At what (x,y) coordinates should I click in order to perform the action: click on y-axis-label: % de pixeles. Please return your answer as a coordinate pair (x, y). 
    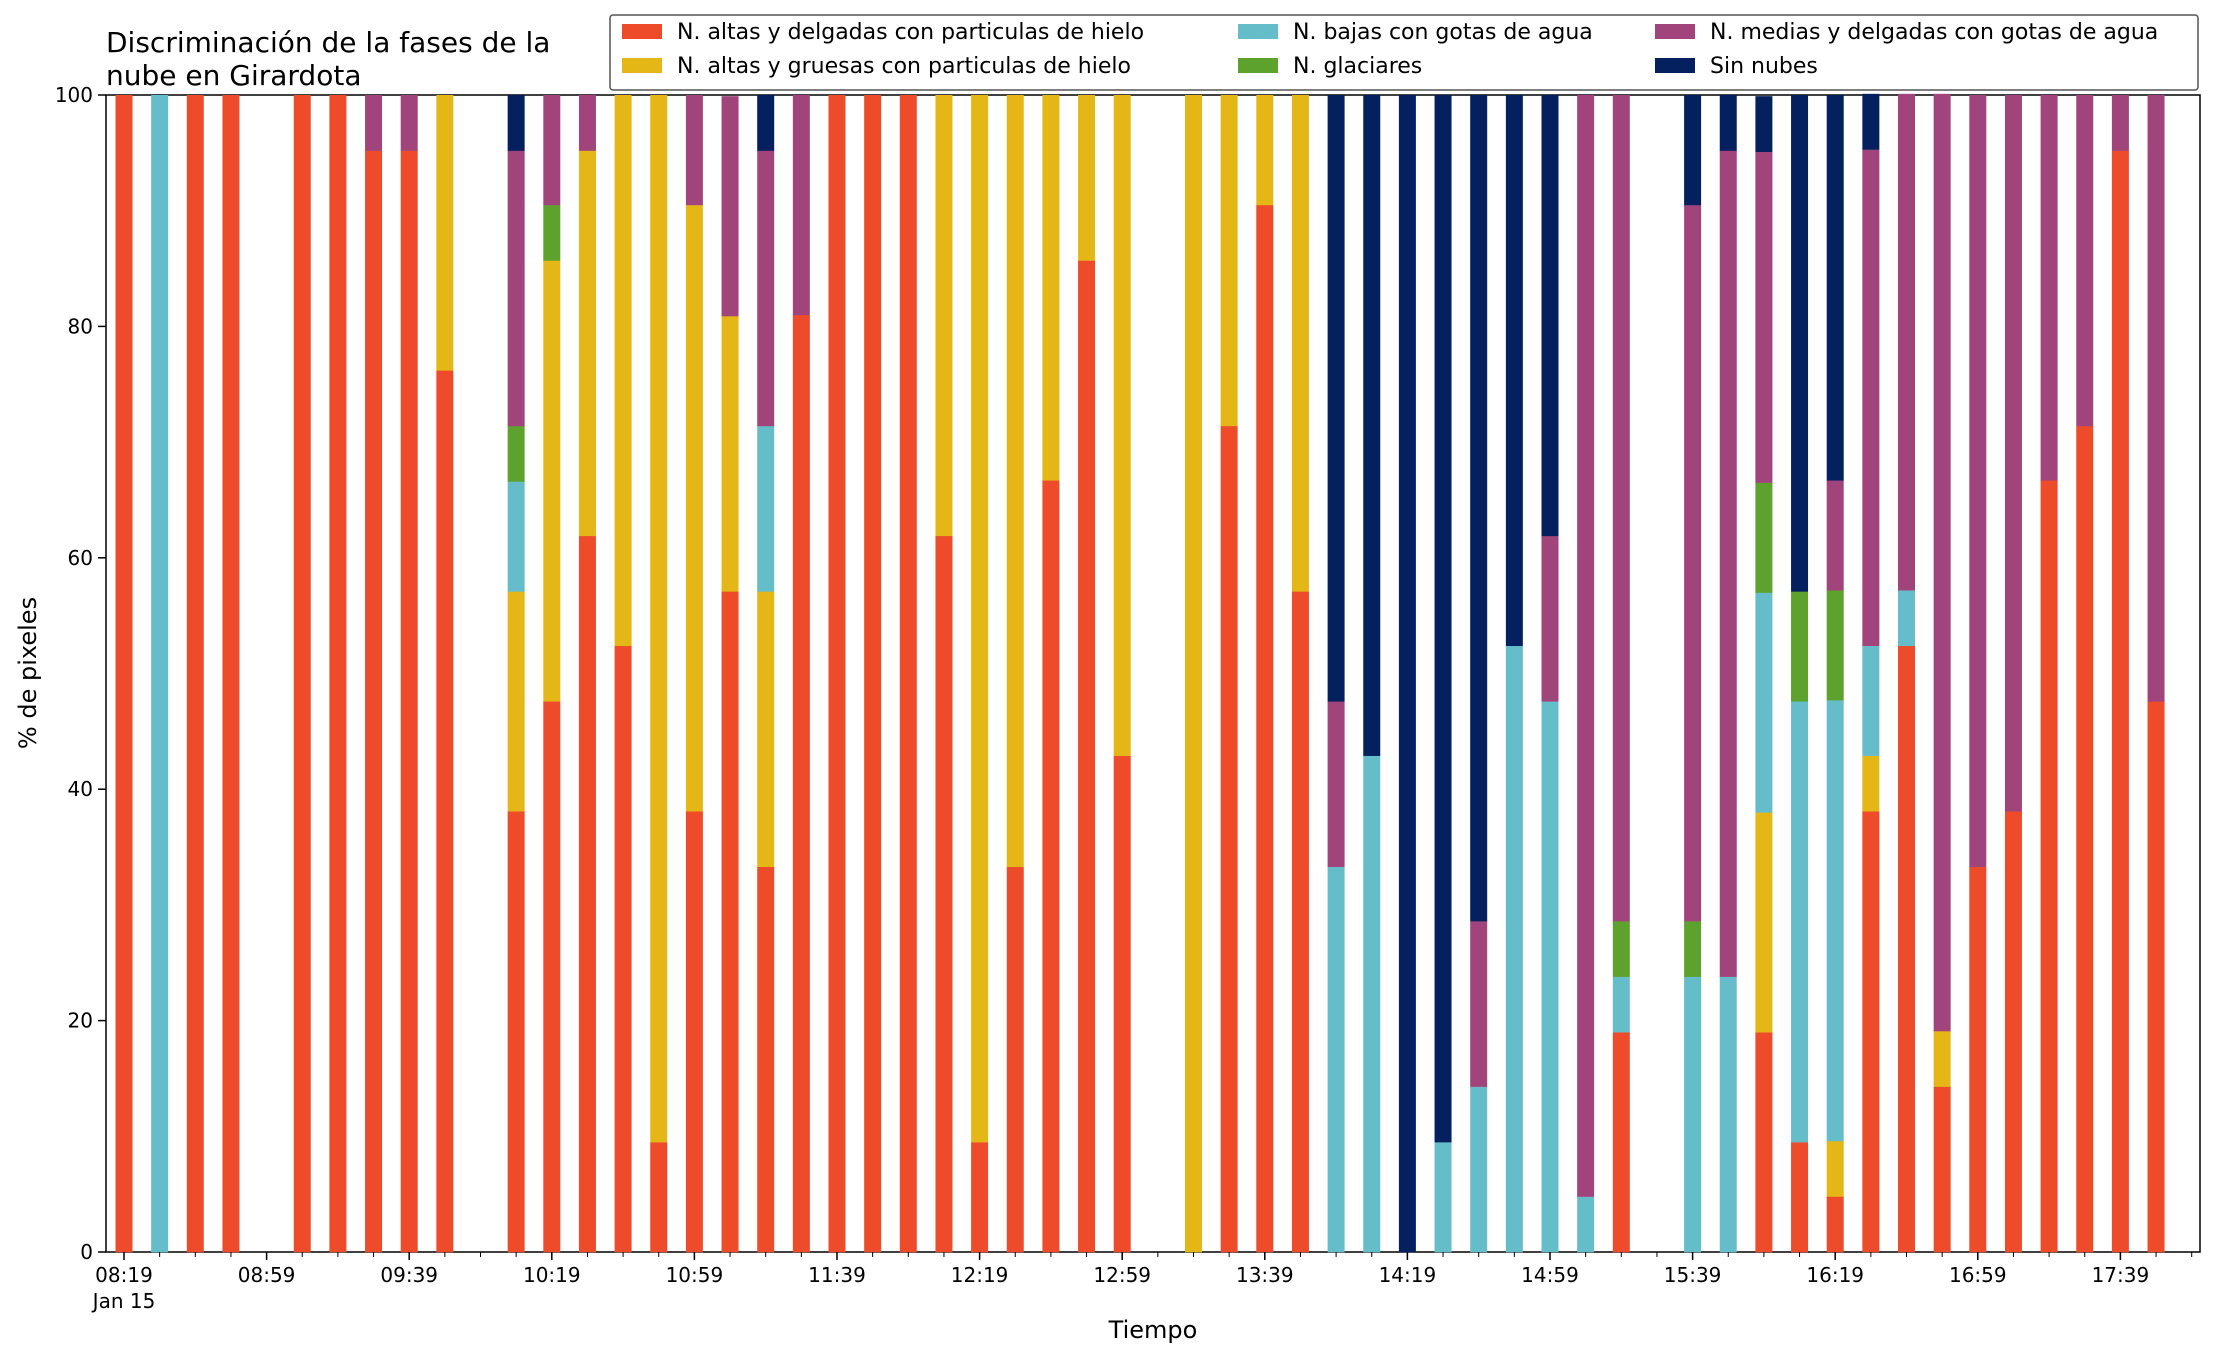
    Looking at the image, I should click on (28, 673).